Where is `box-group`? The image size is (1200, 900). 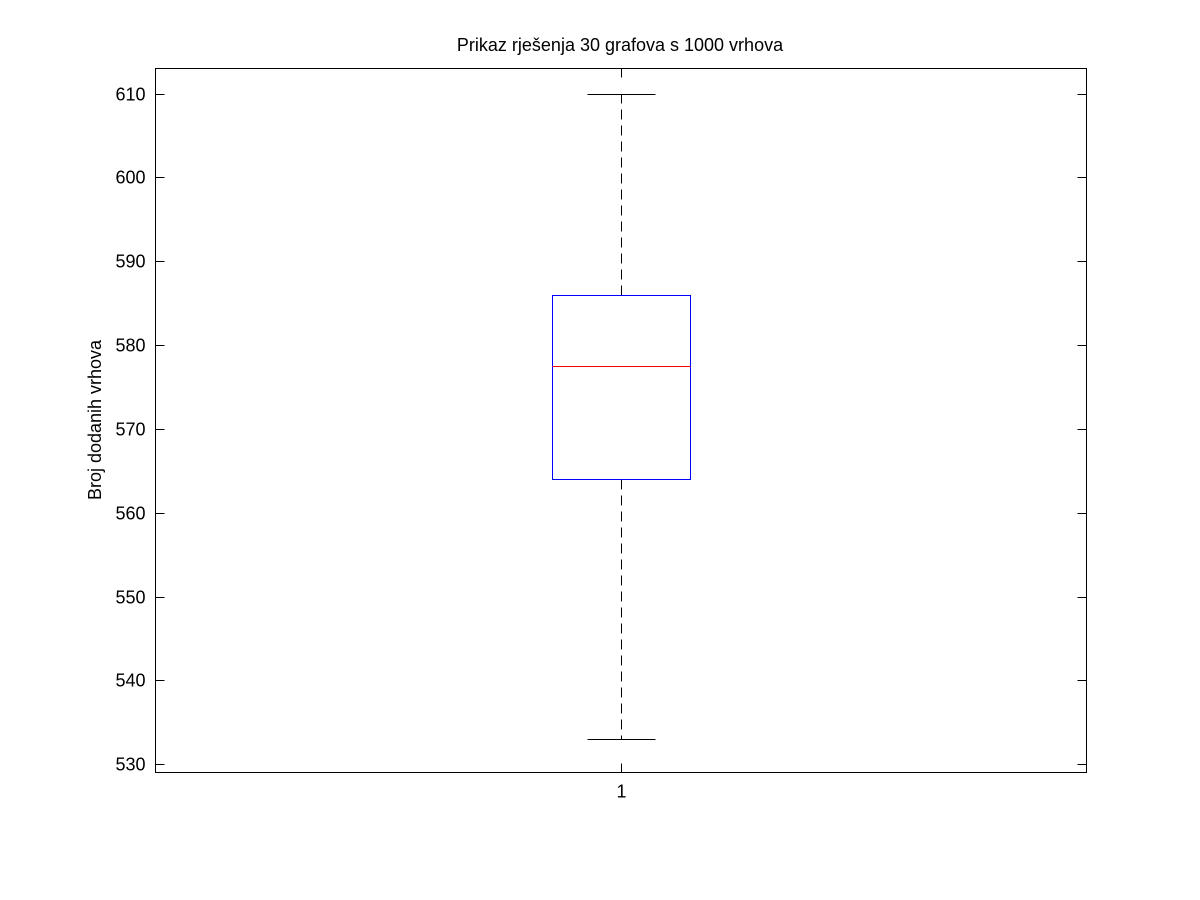 box-group is located at coordinates (621, 417).